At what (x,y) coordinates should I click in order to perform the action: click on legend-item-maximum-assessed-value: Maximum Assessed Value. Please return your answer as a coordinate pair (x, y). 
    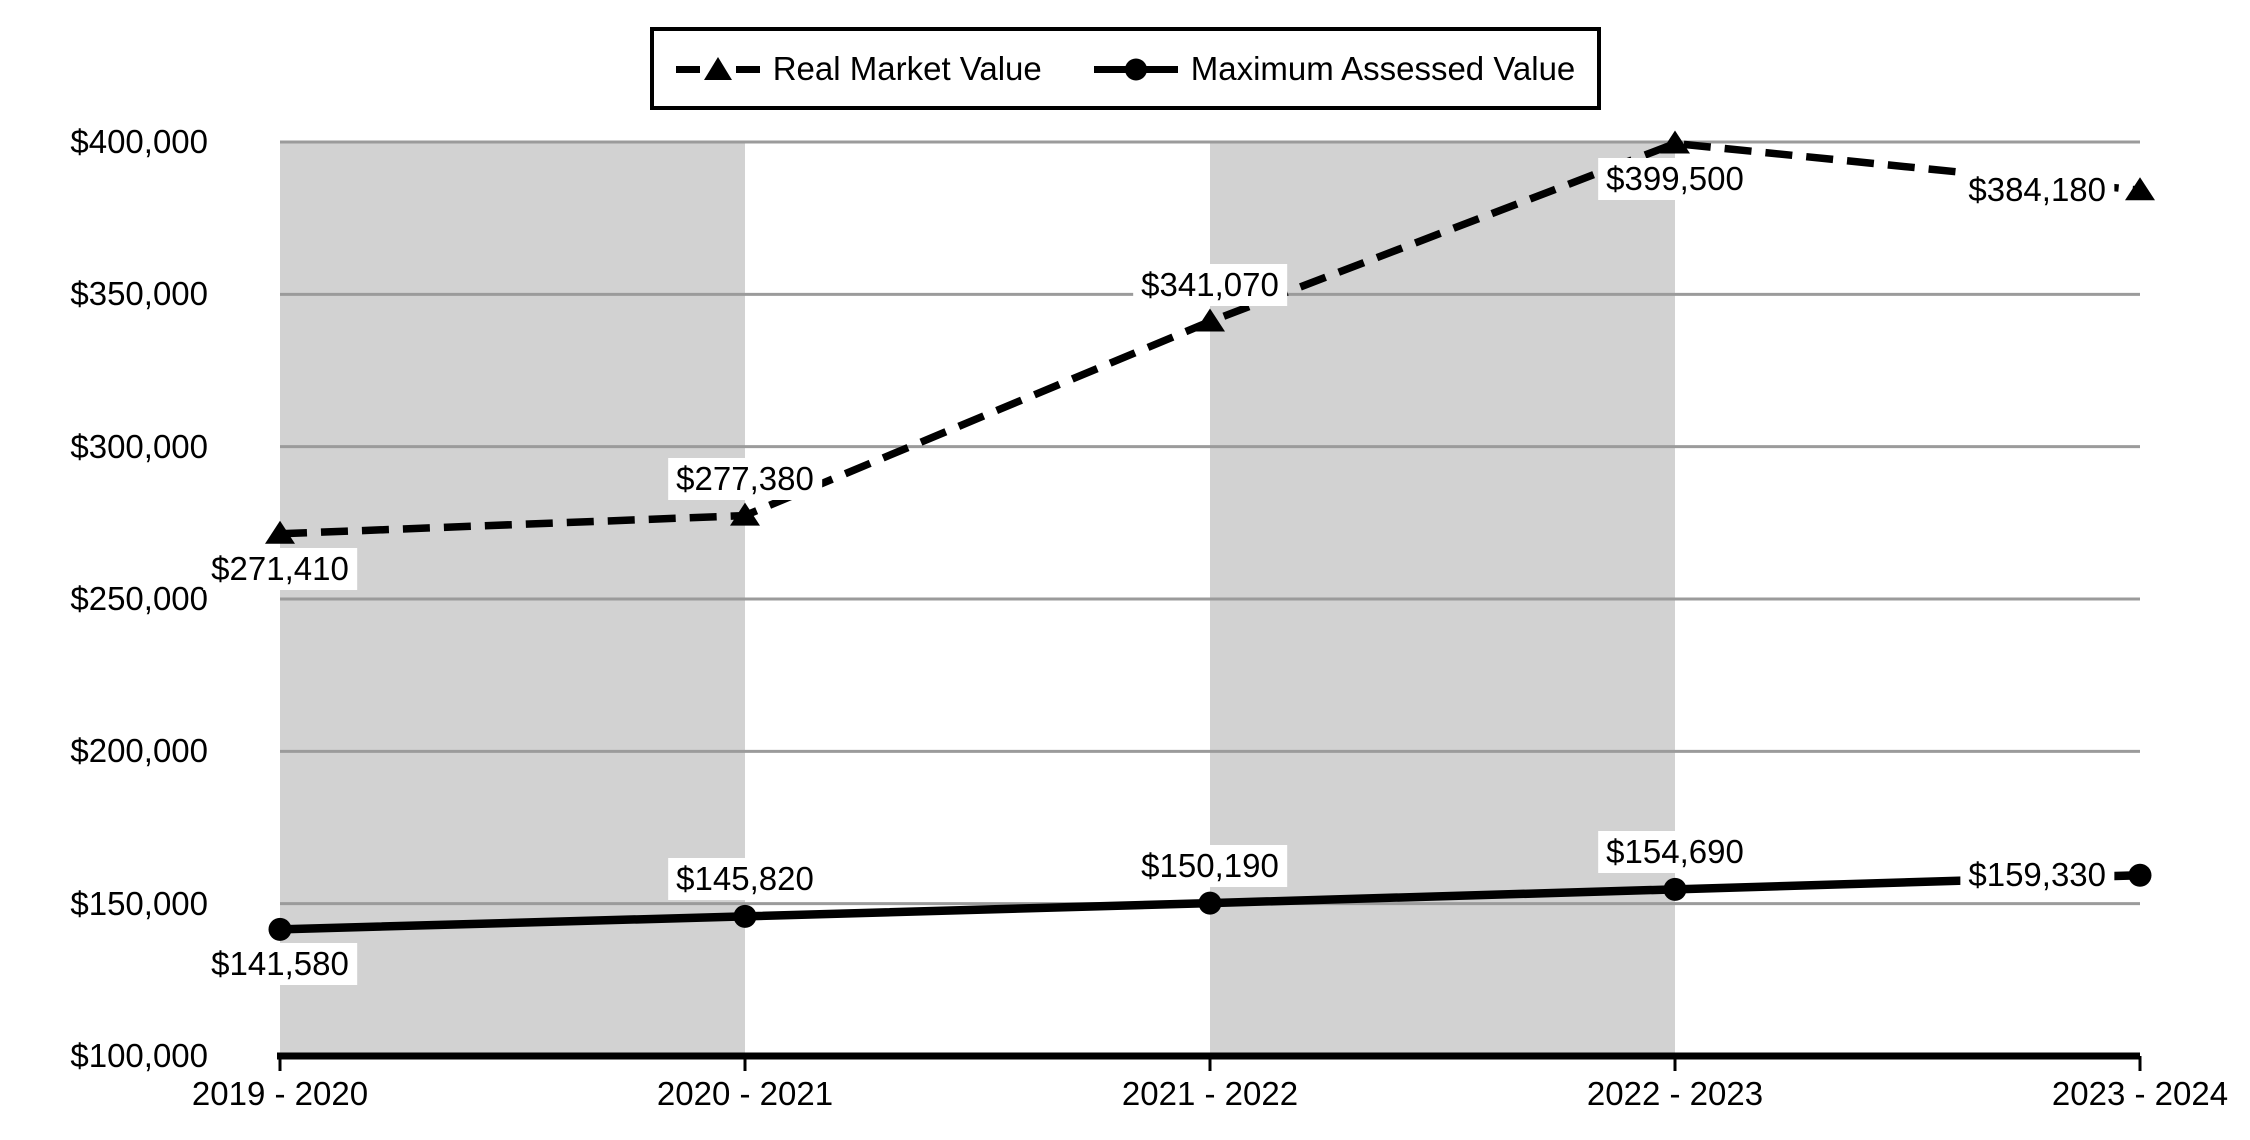
    Looking at the image, I should click on (1334, 68).